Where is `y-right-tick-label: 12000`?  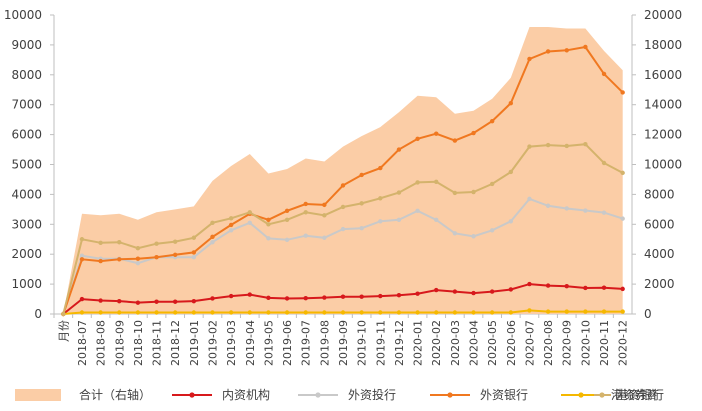
y-right-tick-label: 12000 is located at coordinates (663, 135).